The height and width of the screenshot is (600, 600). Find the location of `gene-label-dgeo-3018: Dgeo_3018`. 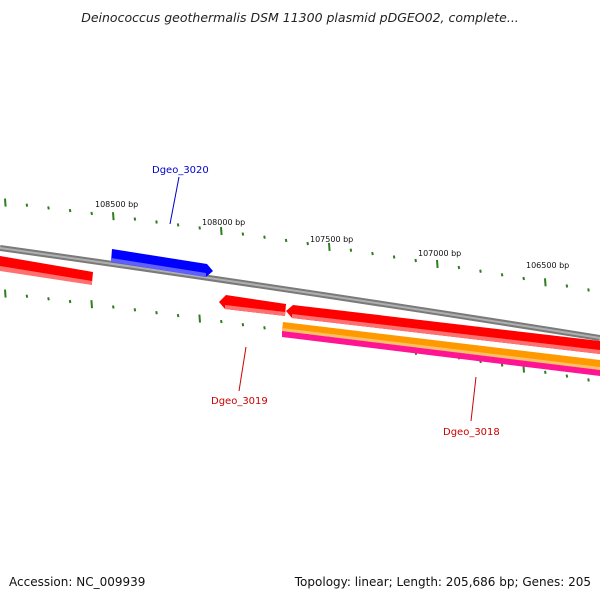

gene-label-dgeo-3018: Dgeo_3018 is located at coordinates (471, 432).